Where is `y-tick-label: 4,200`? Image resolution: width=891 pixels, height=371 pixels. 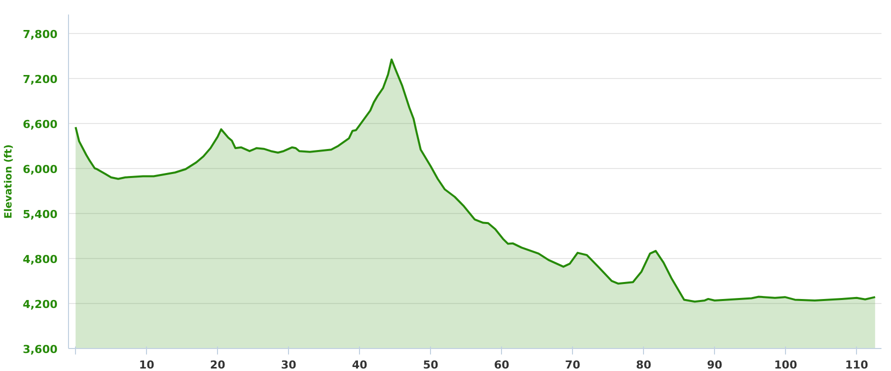
y-tick-label: 4,200 is located at coordinates (40, 304).